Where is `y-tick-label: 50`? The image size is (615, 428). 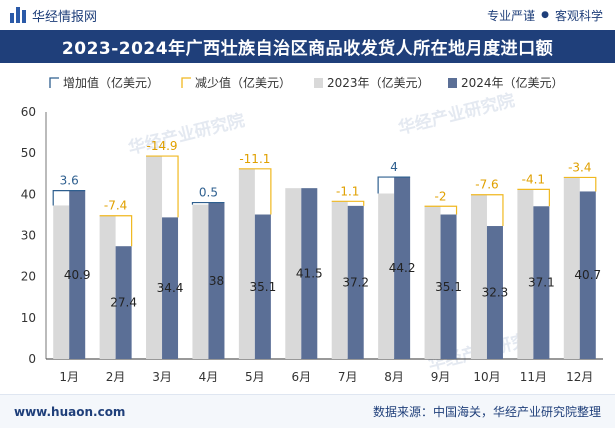
y-tick-label: 50 is located at coordinates (28, 153).